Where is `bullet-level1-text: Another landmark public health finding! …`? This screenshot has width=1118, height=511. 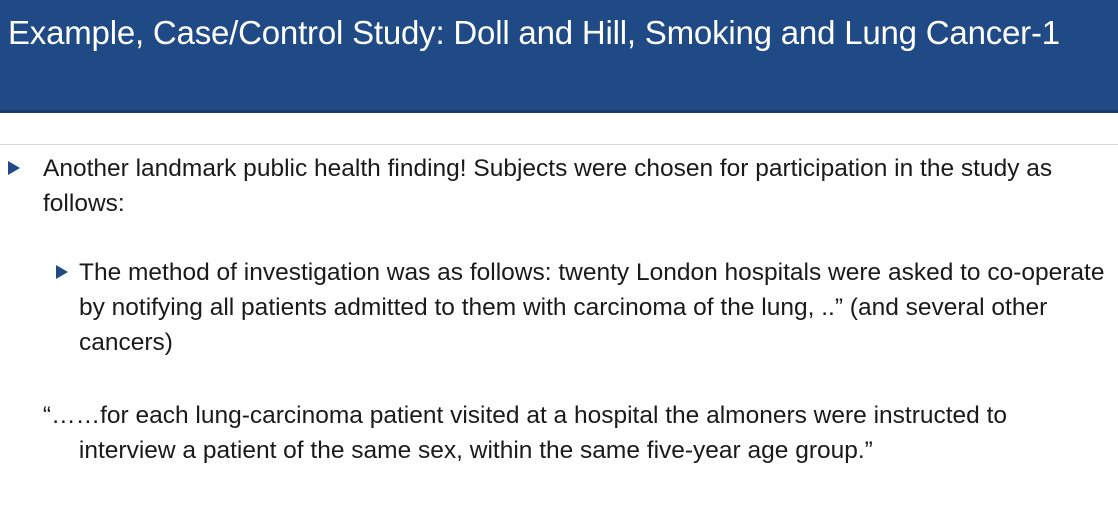
bullet-level1-text: Another landmark public health finding! … is located at coordinates (548, 186).